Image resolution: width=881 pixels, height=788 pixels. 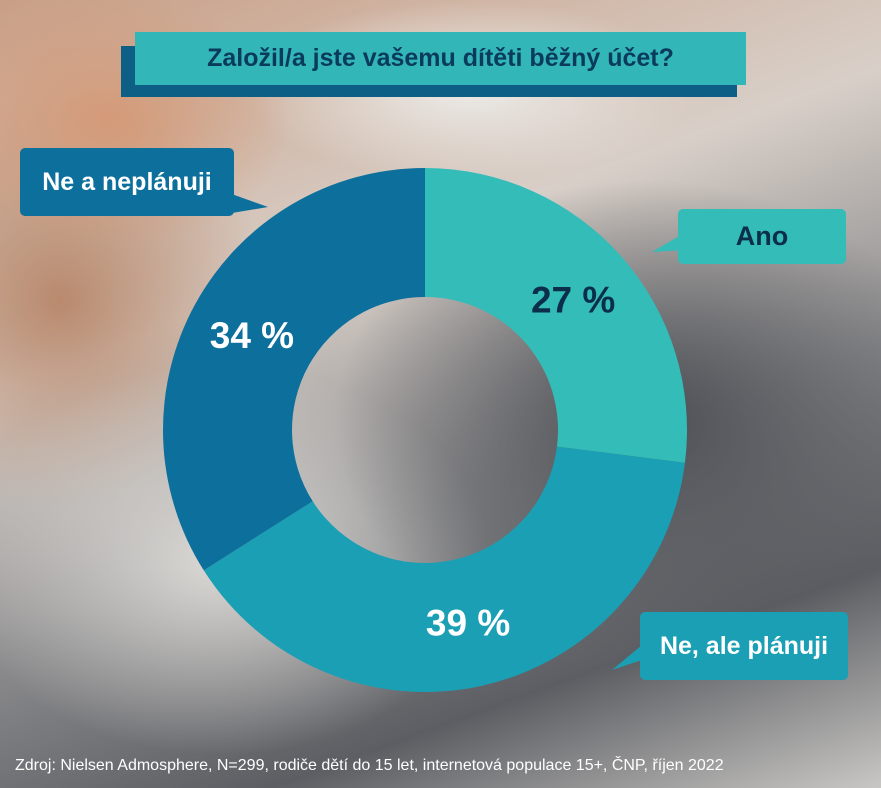 I want to click on legend-bubble-ano: Ano, so click(x=762, y=236).